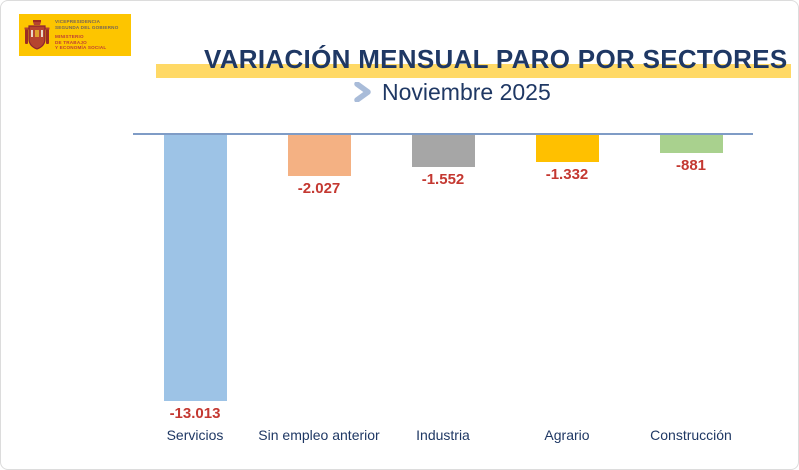 The height and width of the screenshot is (470, 799). I want to click on category-label-sin-empleo-anterior: Sin empleo anterior, so click(319, 435).